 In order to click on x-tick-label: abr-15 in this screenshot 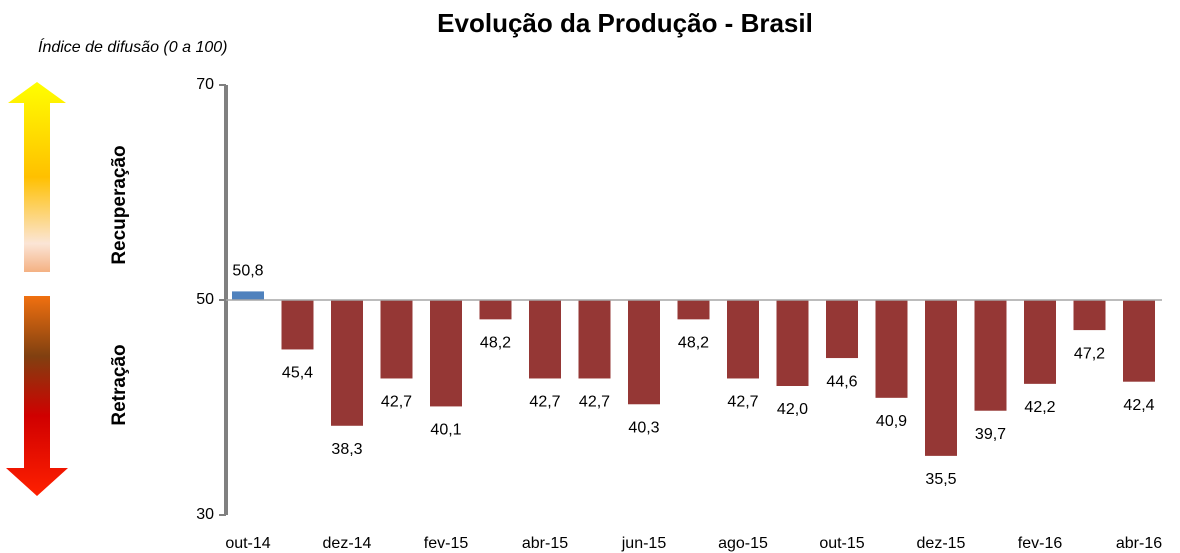, I will do `click(545, 543)`.